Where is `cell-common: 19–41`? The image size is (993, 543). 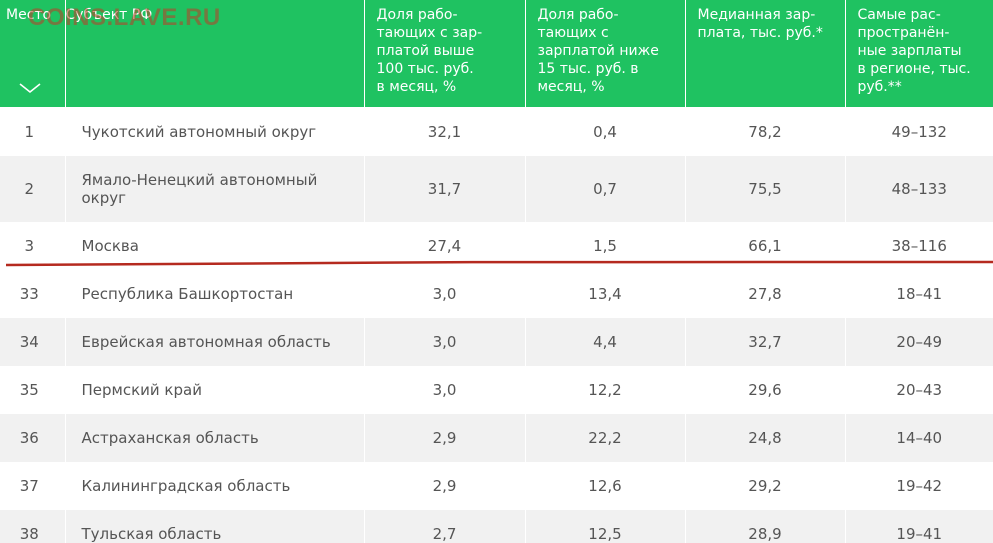
cell-common: 19–41 is located at coordinates (919, 526).